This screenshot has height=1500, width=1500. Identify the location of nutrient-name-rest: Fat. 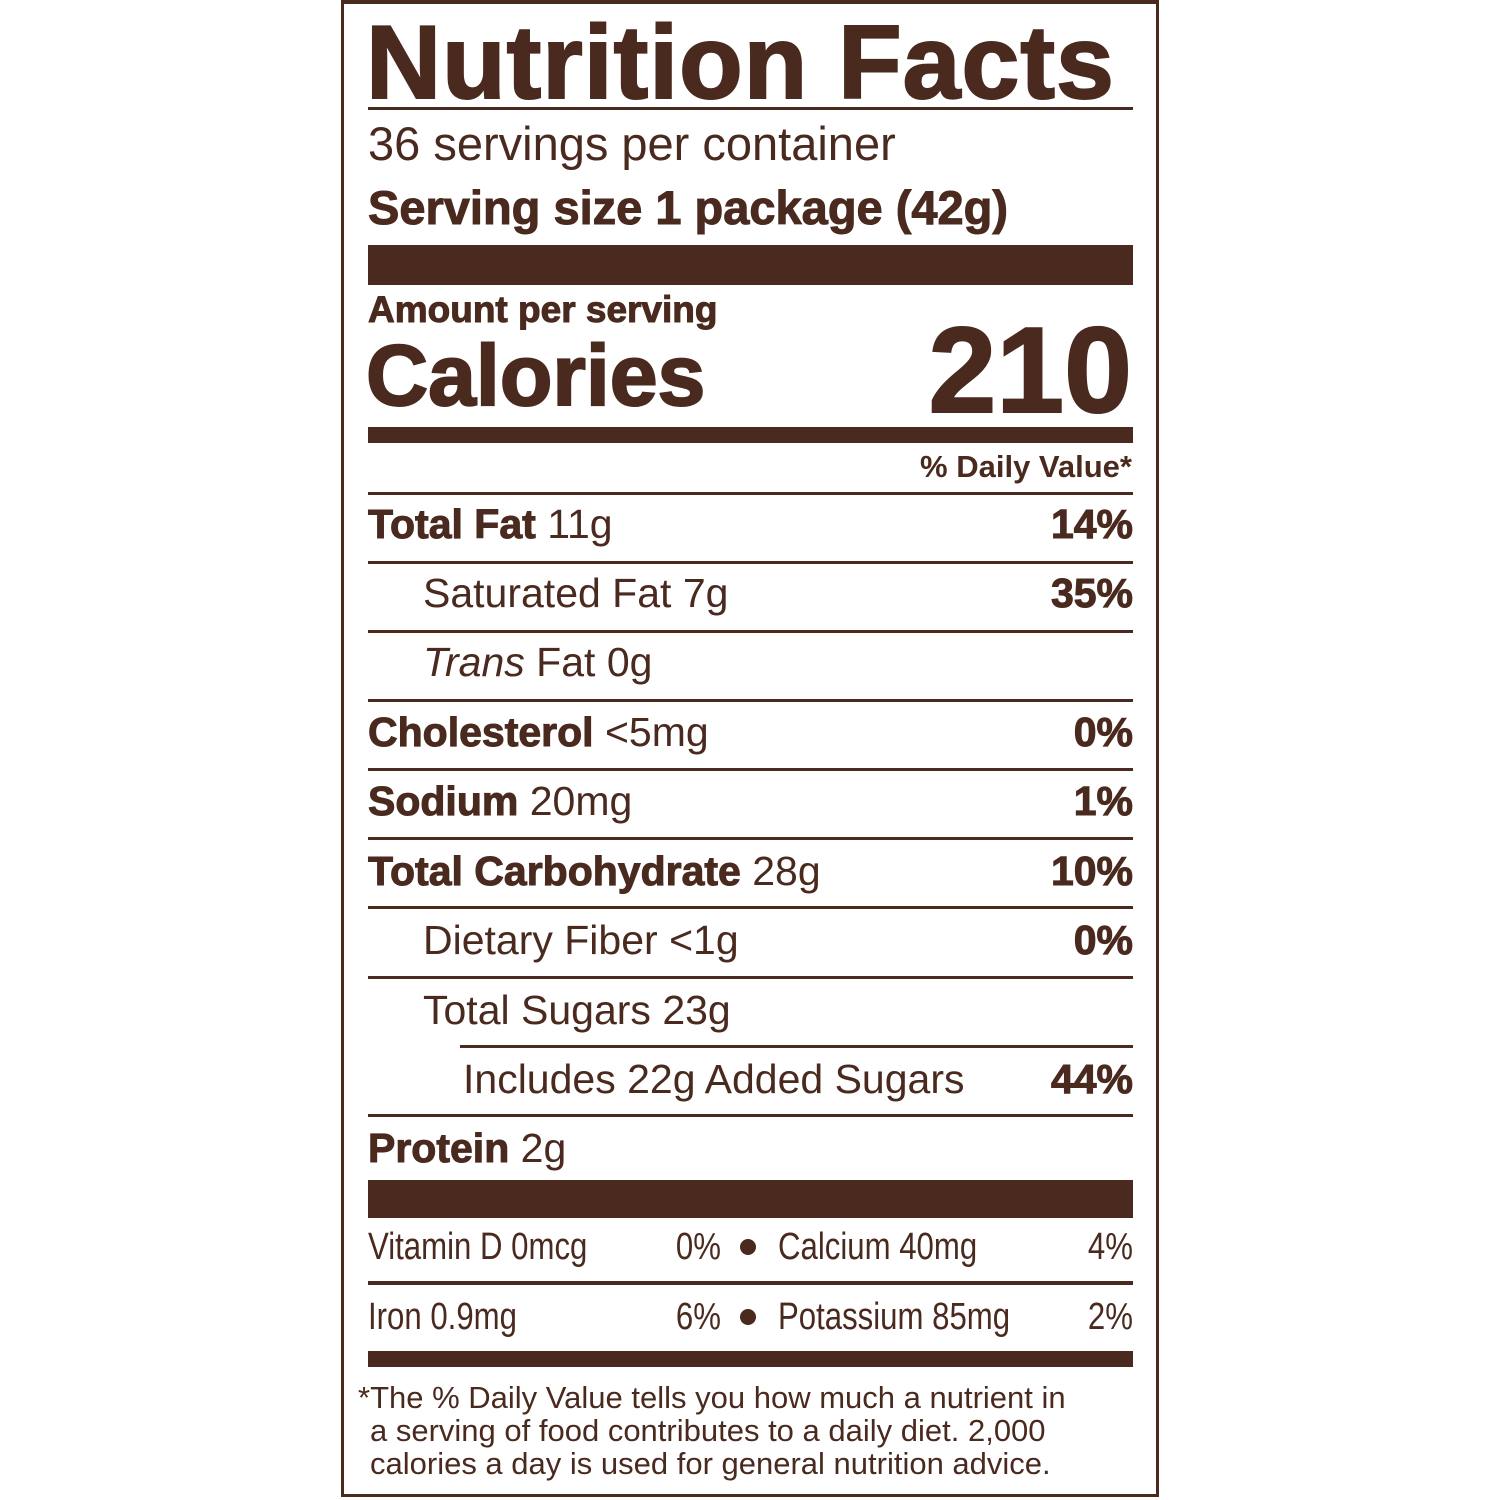
(566, 661).